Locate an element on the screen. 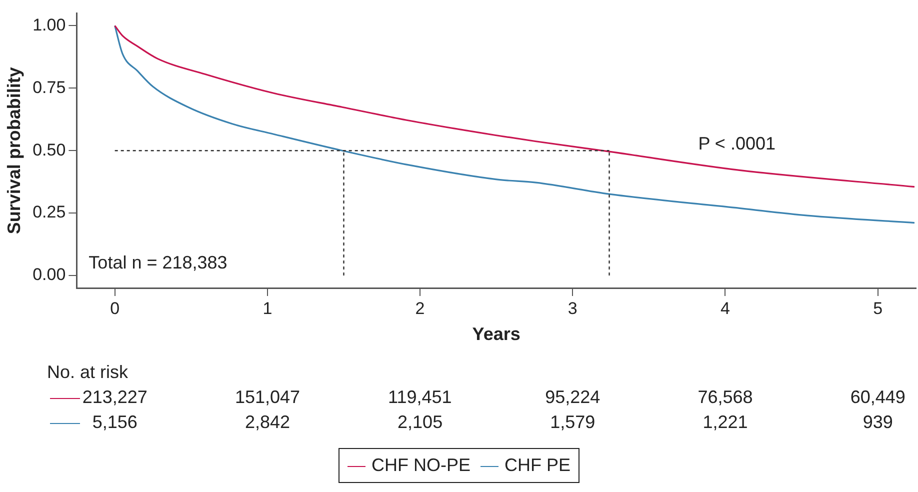  text: 2,842 is located at coordinates (267, 422).